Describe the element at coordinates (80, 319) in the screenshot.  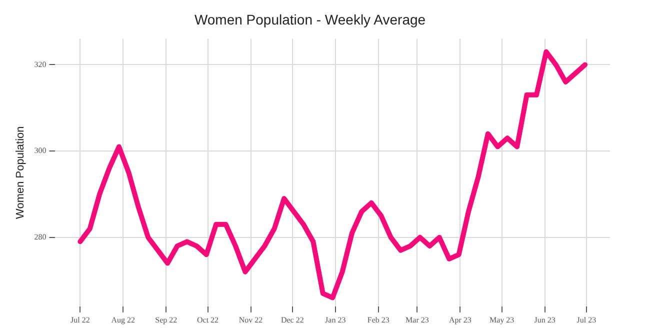
I see `x-tick-label: Jul 22` at that location.